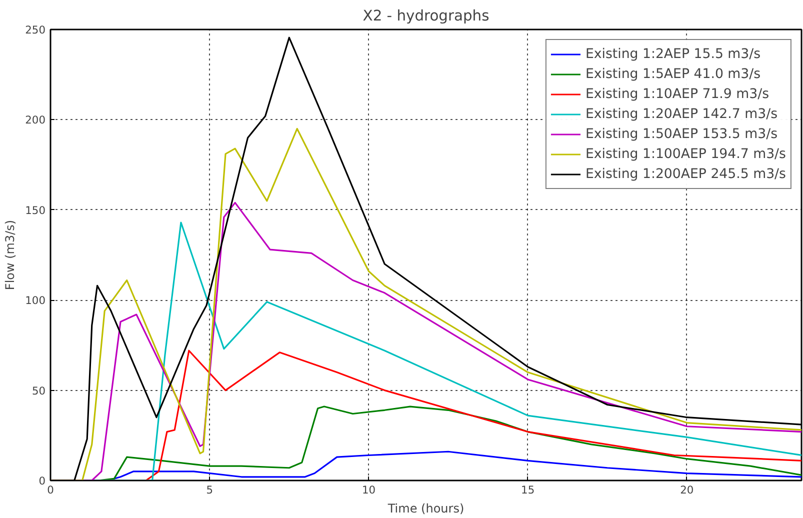 The width and height of the screenshot is (803, 518). I want to click on x-tick-label: 15, so click(528, 490).